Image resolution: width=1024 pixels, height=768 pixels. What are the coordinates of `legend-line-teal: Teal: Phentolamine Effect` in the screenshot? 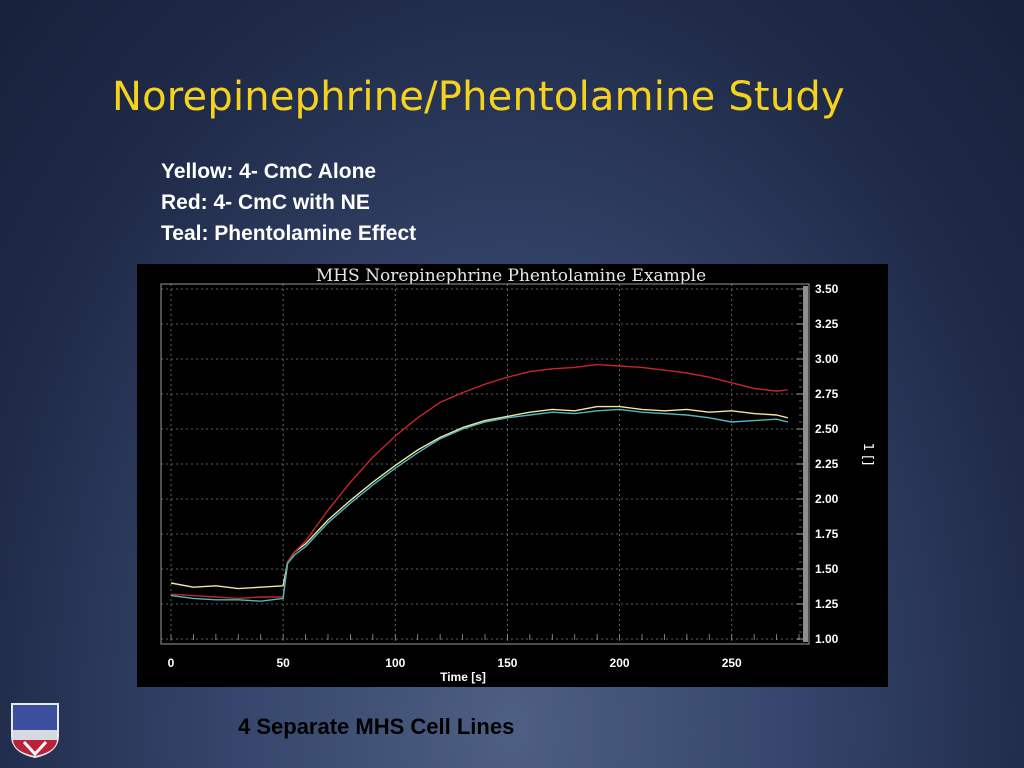 It's located at (289, 233).